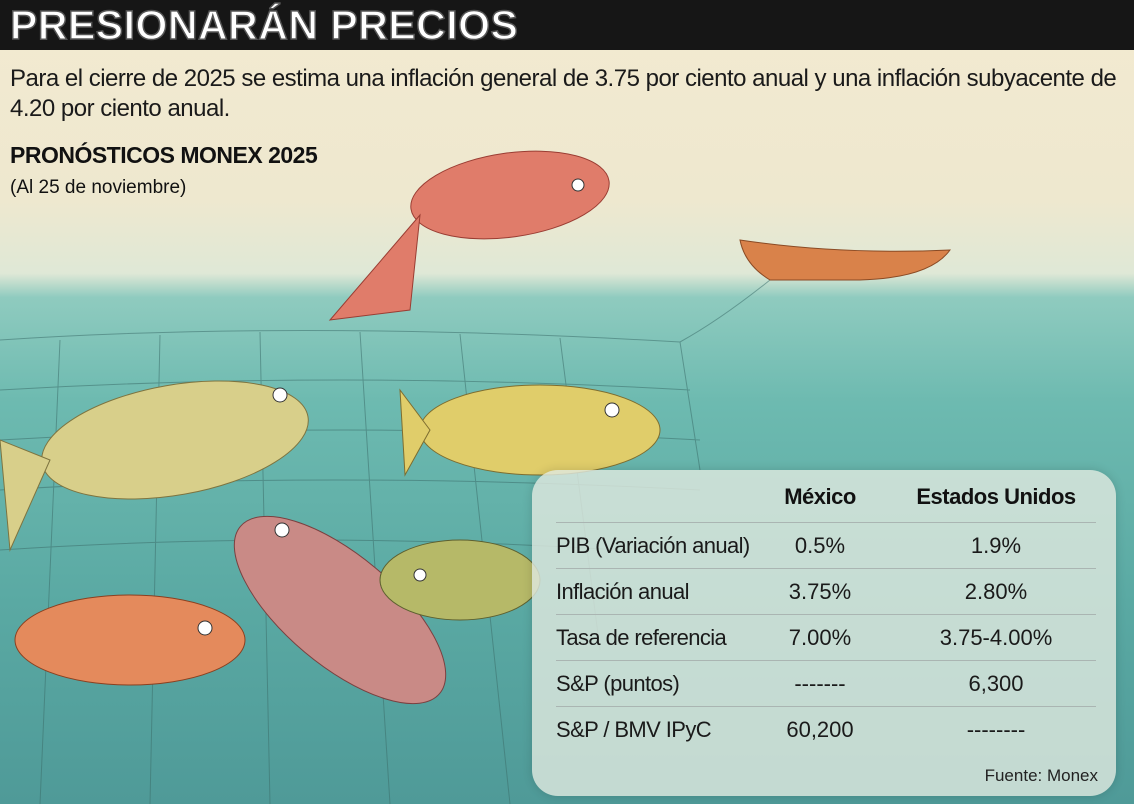  What do you see at coordinates (340, 610) in the screenshot?
I see `fish-pink` at bounding box center [340, 610].